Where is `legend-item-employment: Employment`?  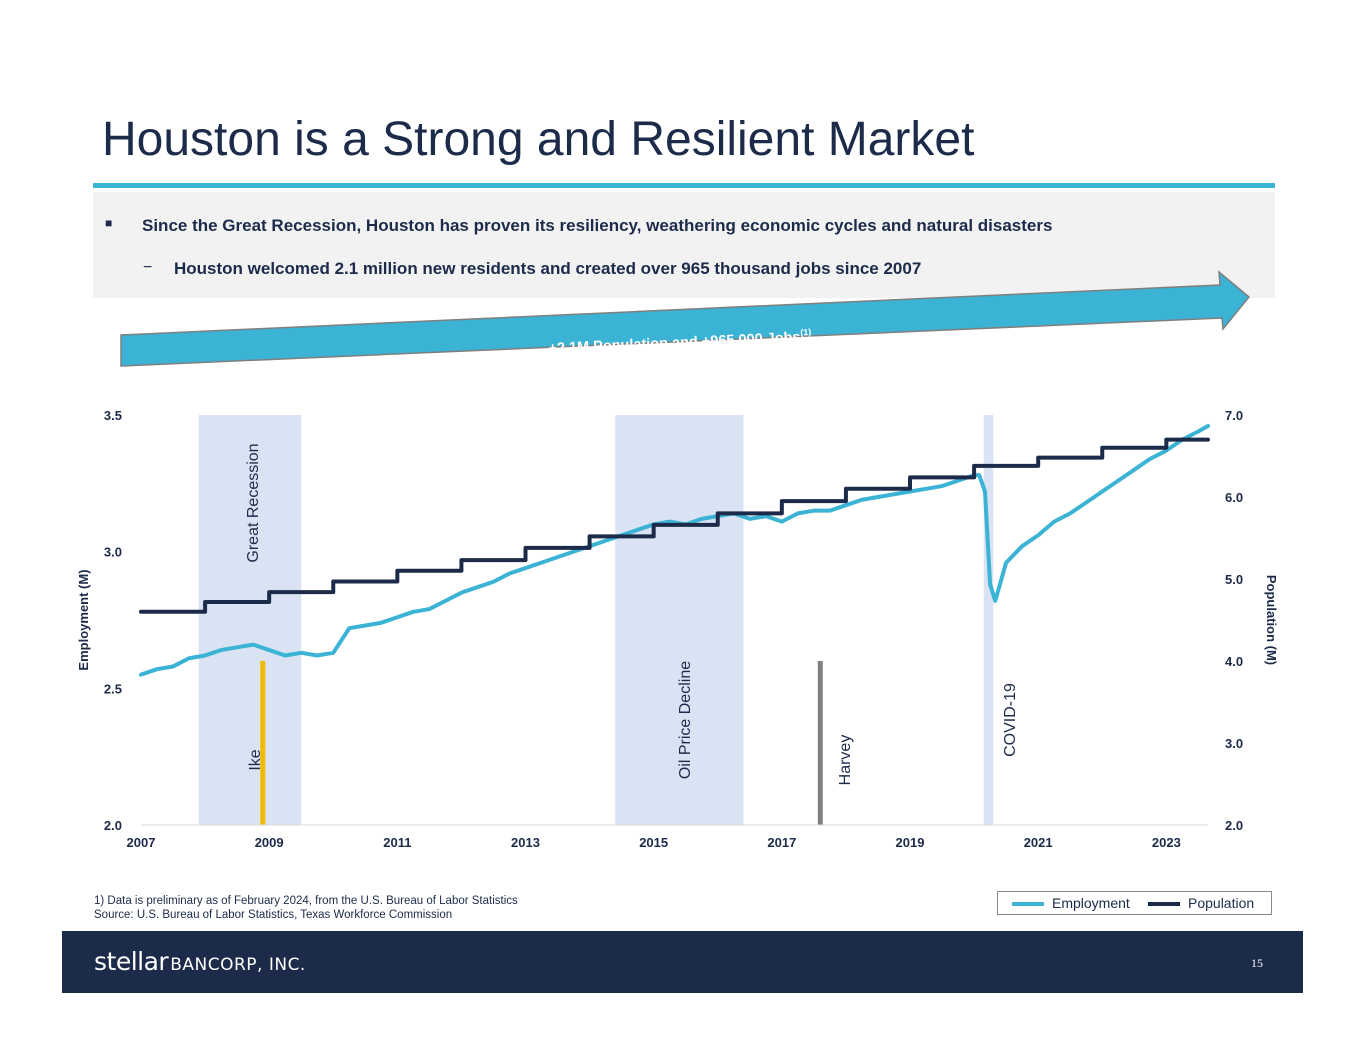
legend-item-employment: Employment is located at coordinates (1071, 903).